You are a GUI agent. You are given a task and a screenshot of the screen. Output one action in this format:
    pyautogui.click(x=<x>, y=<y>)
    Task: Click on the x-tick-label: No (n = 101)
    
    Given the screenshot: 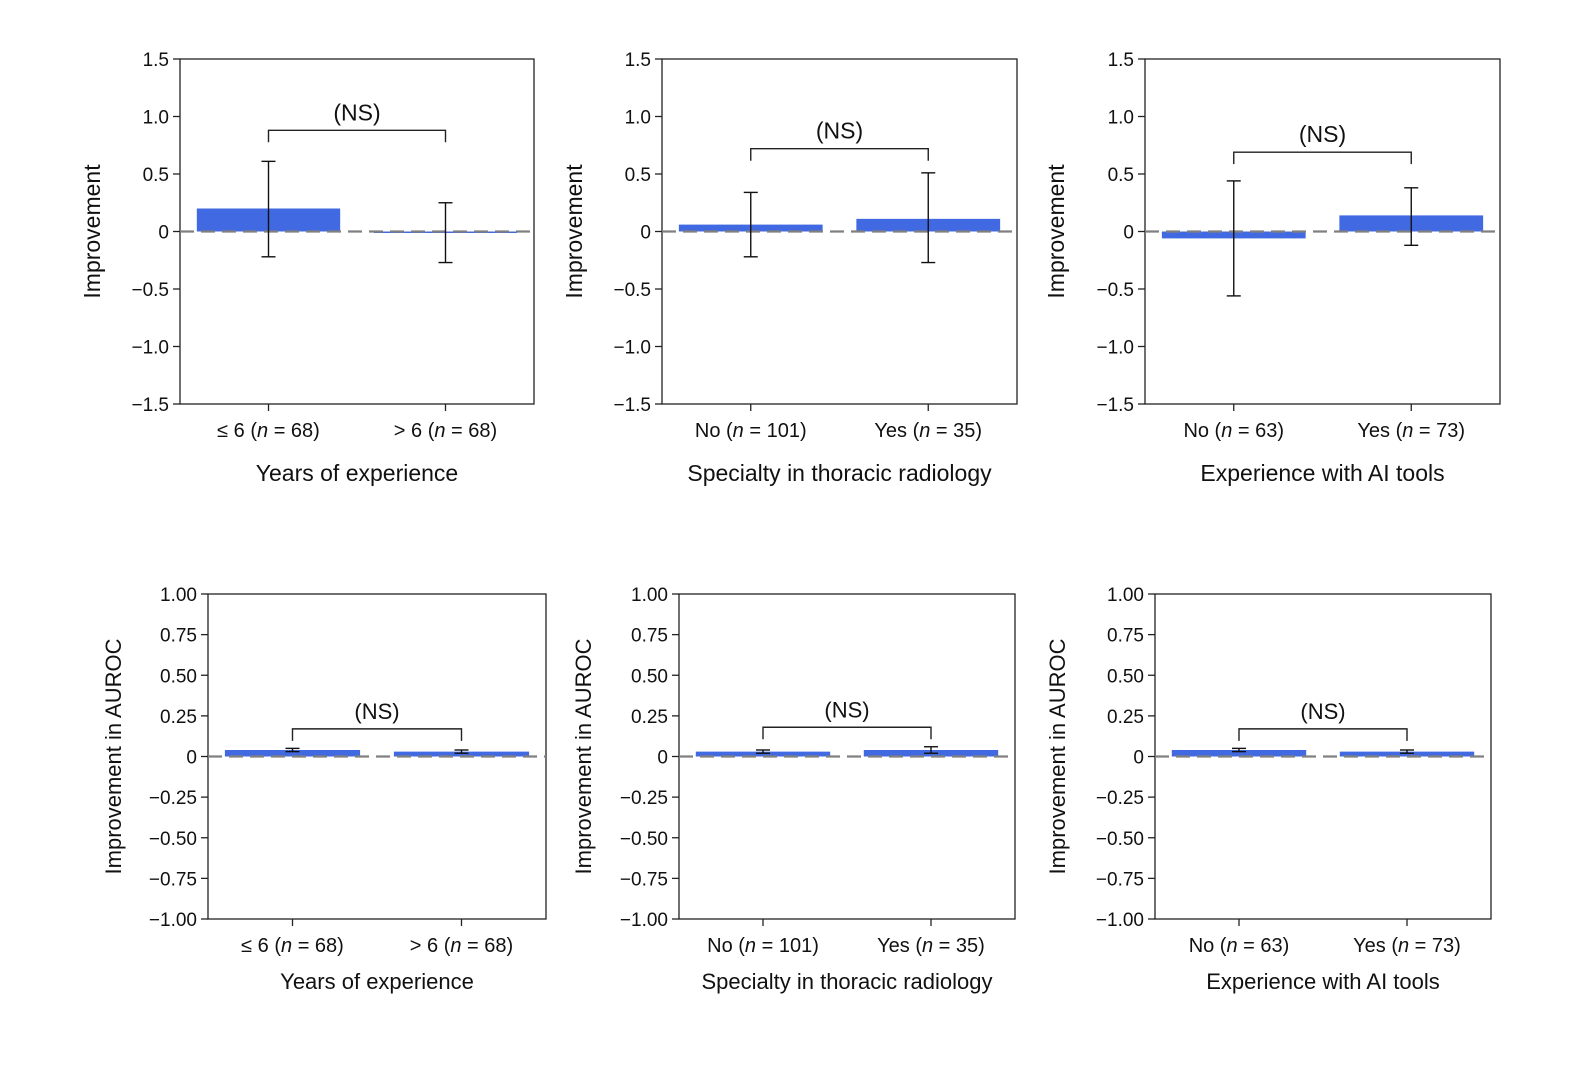 What is the action you would take?
    pyautogui.click(x=751, y=431)
    